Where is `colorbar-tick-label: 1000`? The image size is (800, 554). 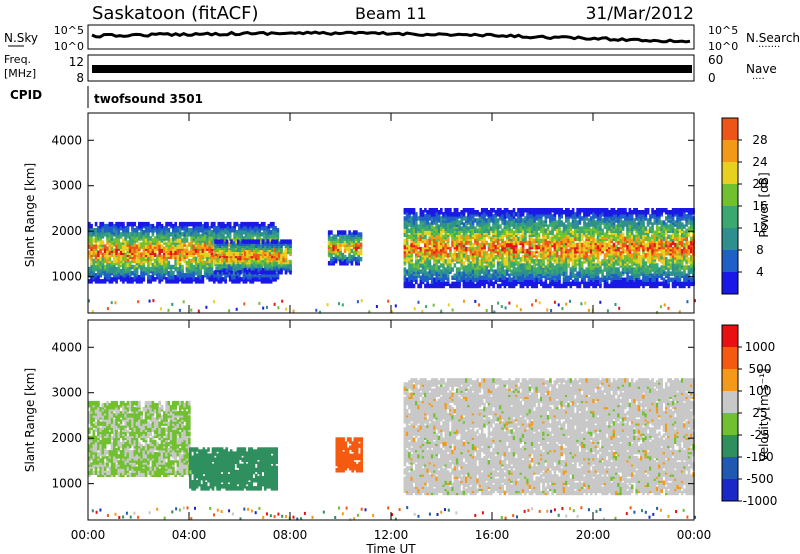 colorbar-tick-label: 1000 is located at coordinates (760, 347).